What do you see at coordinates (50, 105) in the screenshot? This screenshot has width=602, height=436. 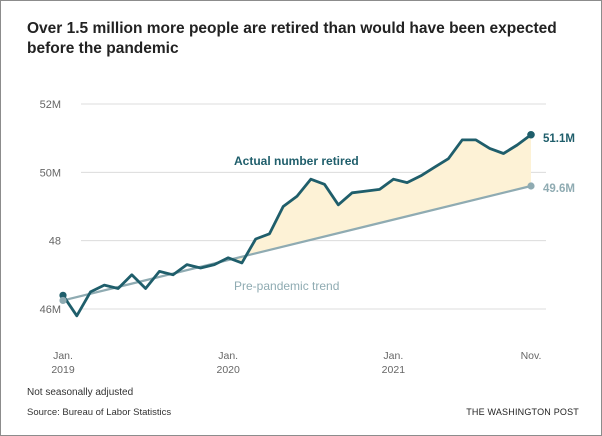 I see `y-tick-label-3: 52M` at bounding box center [50, 105].